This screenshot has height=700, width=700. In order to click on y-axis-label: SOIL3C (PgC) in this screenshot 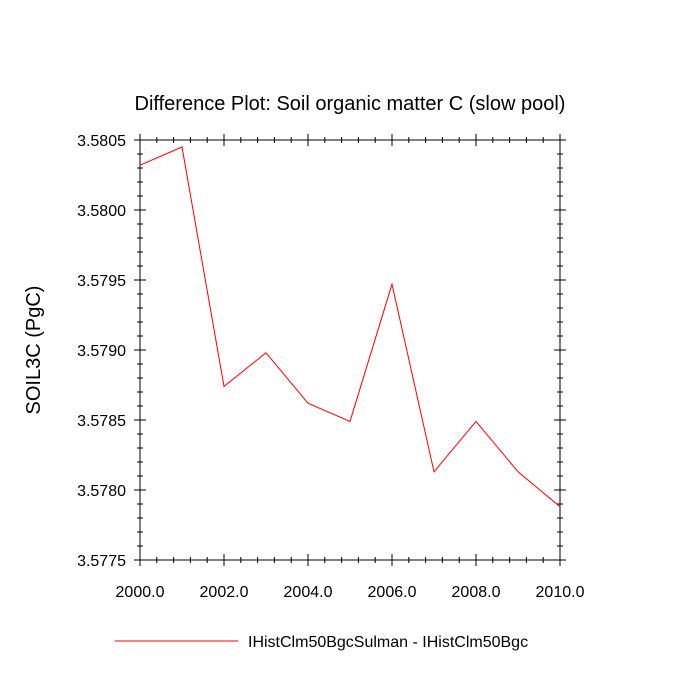, I will do `click(34, 350)`.